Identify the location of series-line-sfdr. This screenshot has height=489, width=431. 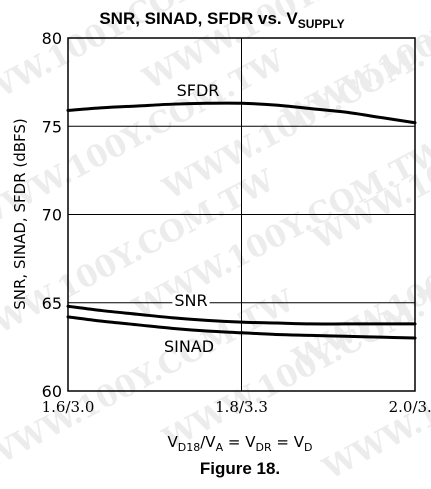
(241, 113).